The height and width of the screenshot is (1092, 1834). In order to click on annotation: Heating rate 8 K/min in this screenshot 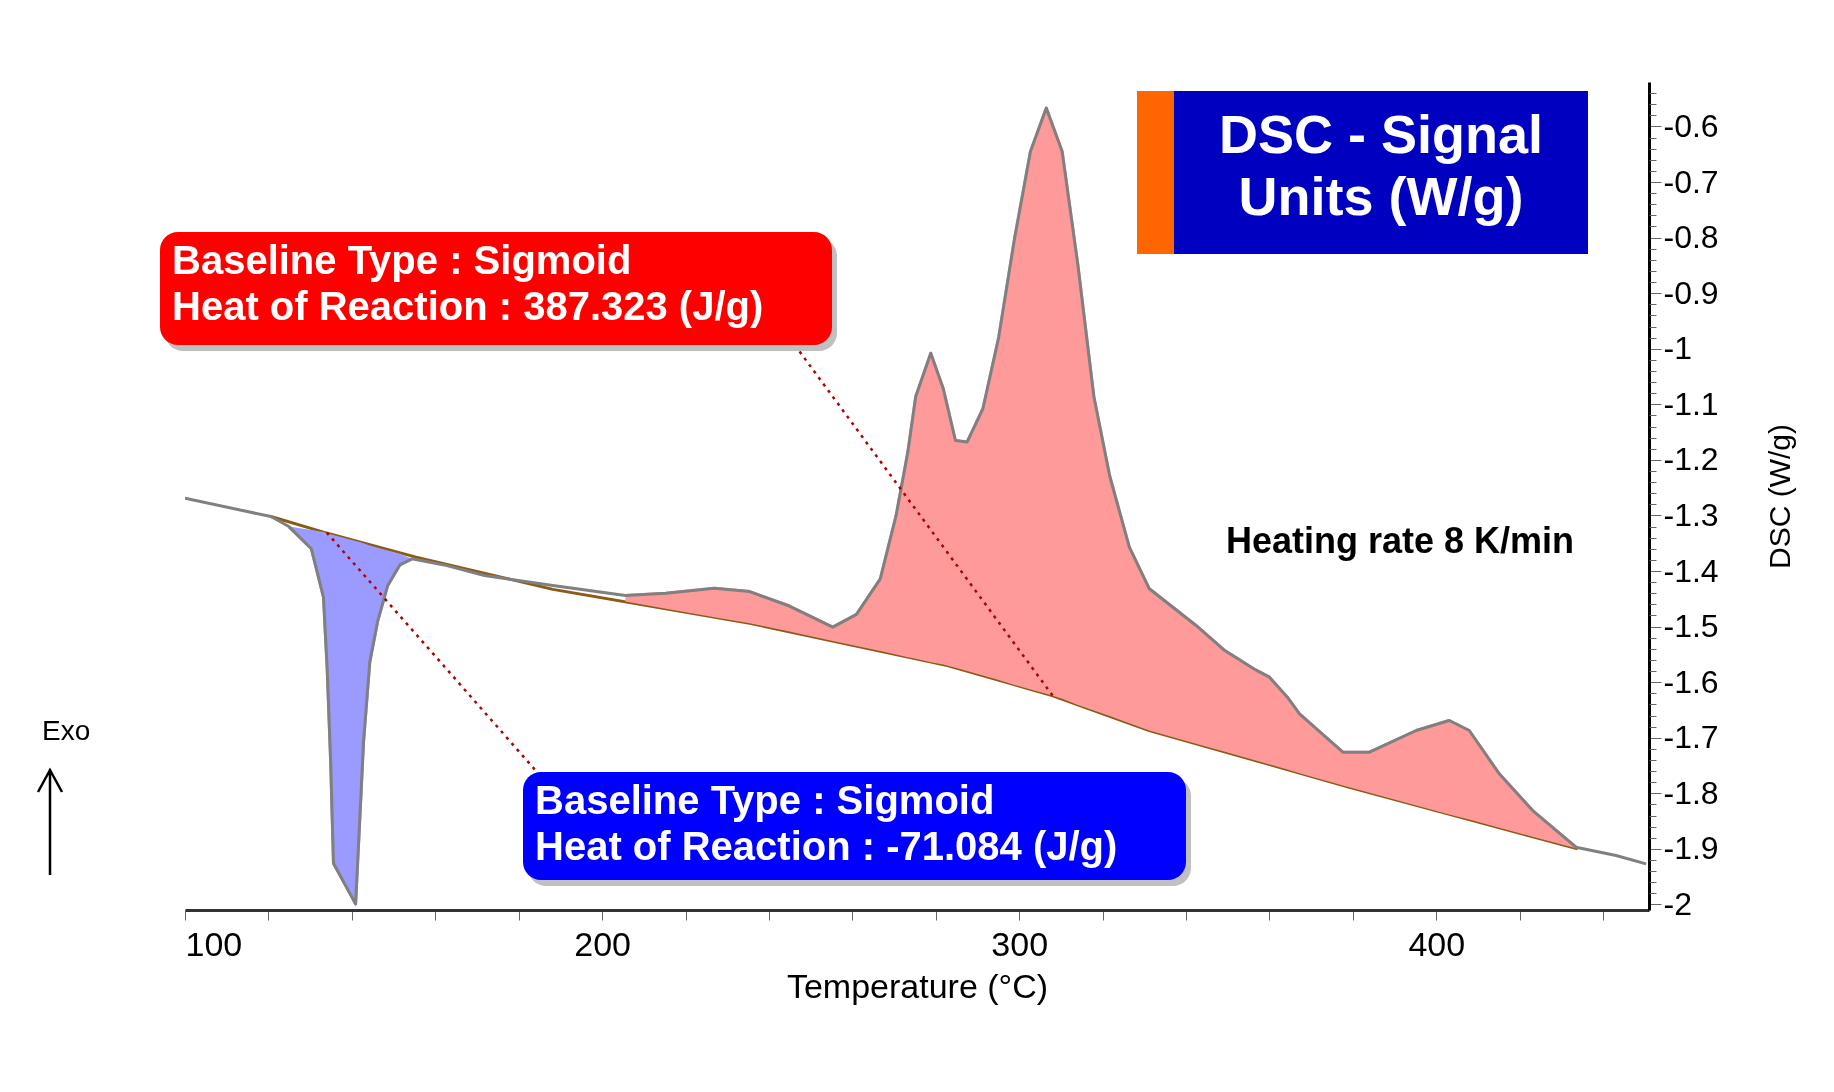, I will do `click(1400, 540)`.